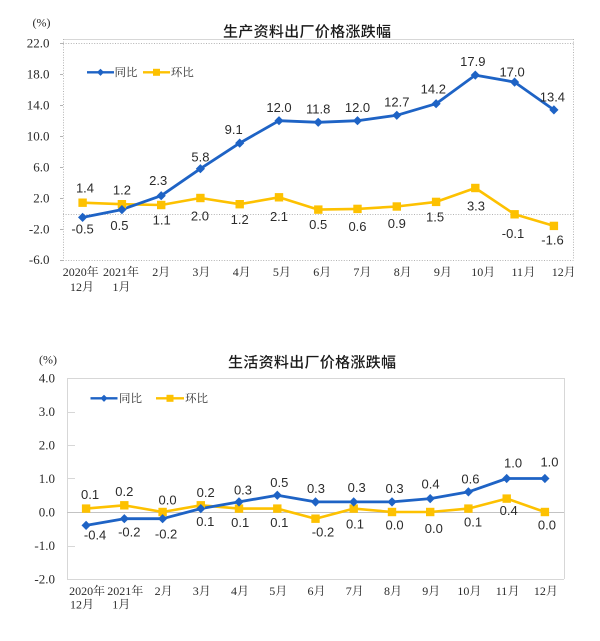  What do you see at coordinates (47, 377) in the screenshot?
I see `svg-text: 4.0` at bounding box center [47, 377].